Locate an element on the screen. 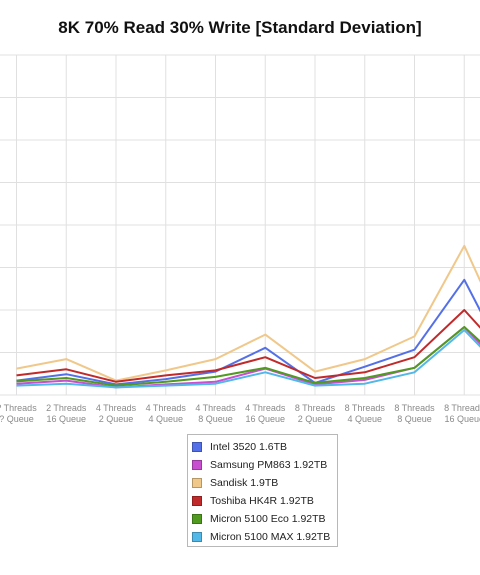  legend-label: Intel 3520 1.6TB is located at coordinates (249, 447).